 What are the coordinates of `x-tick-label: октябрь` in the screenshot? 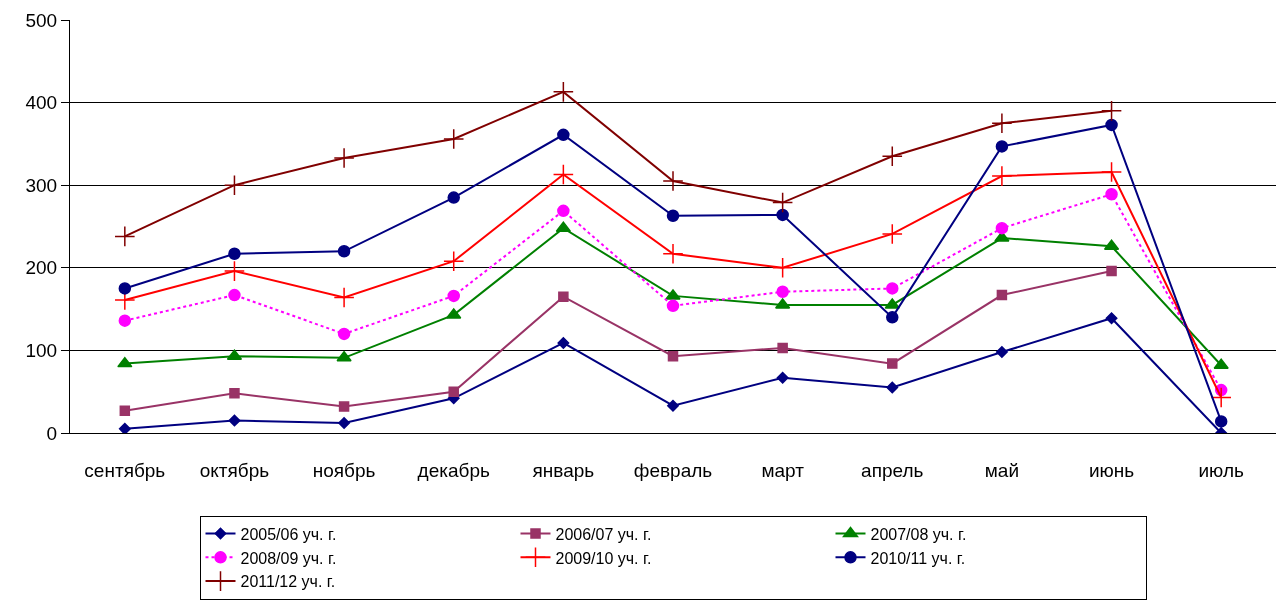 It's located at (234, 470).